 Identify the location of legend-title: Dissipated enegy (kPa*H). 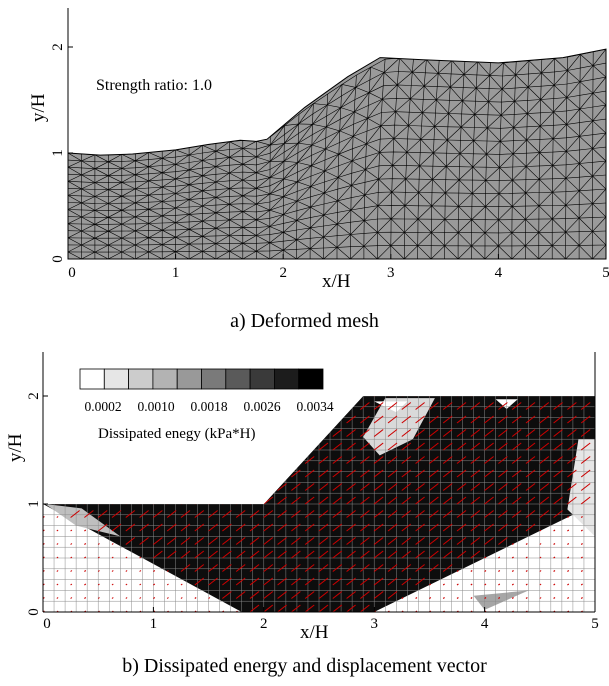
(176, 434).